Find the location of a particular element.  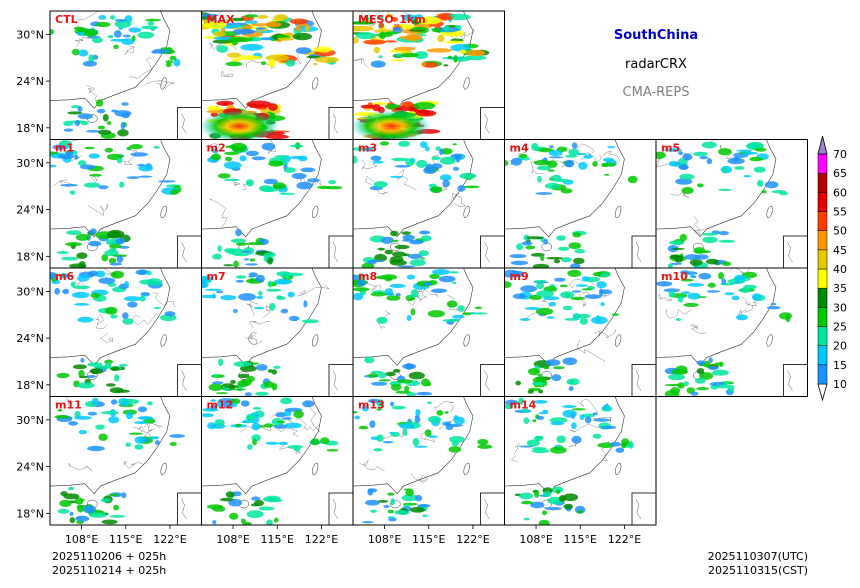

panel-title: CTL is located at coordinates (66, 19).